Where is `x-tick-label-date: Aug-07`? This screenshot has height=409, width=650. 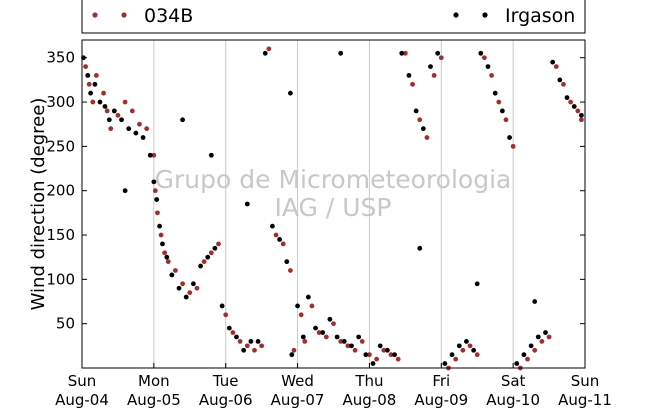 x-tick-label-date: Aug-07 is located at coordinates (298, 400).